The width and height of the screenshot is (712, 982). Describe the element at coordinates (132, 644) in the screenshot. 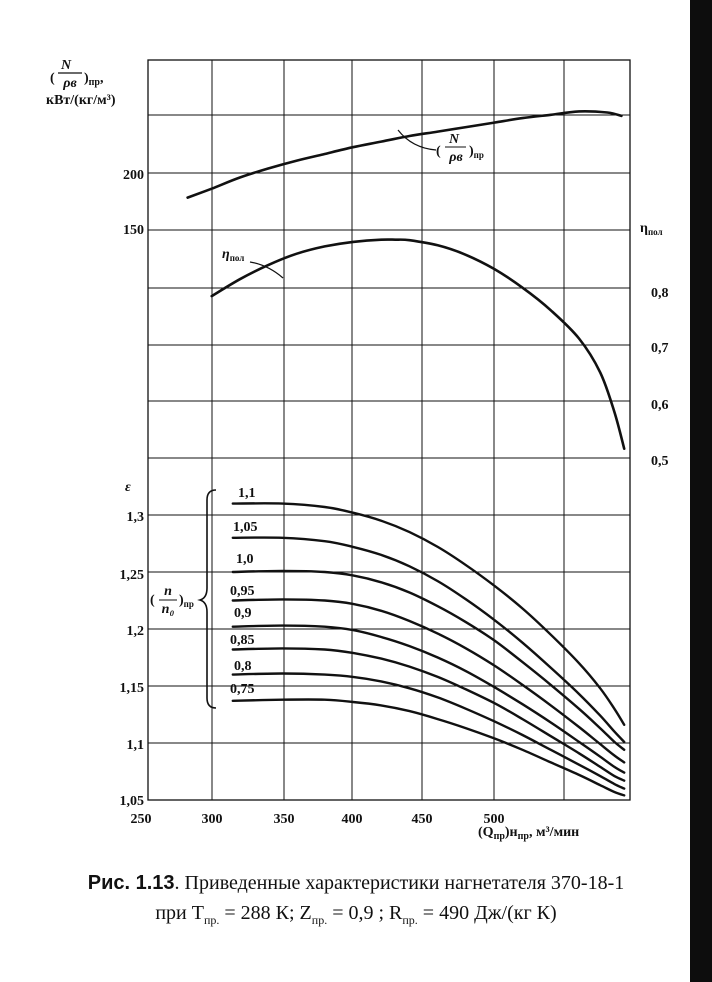

I see `pressure-ratio-axis: ε 1,05 1,1 1,15 1,2 1,25 1,3` at that location.